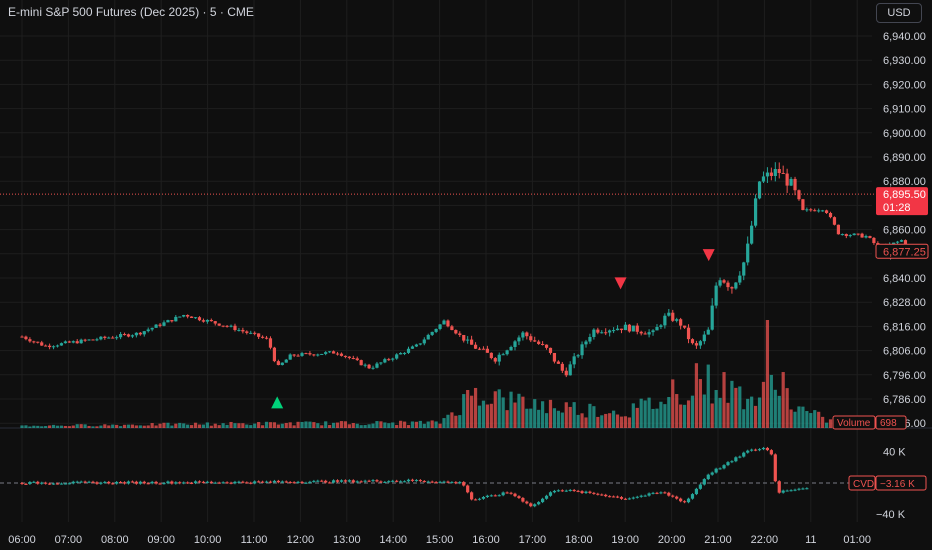 The width and height of the screenshot is (932, 550). What do you see at coordinates (899, 13) in the screenshot?
I see `currency-button: USD` at bounding box center [899, 13].